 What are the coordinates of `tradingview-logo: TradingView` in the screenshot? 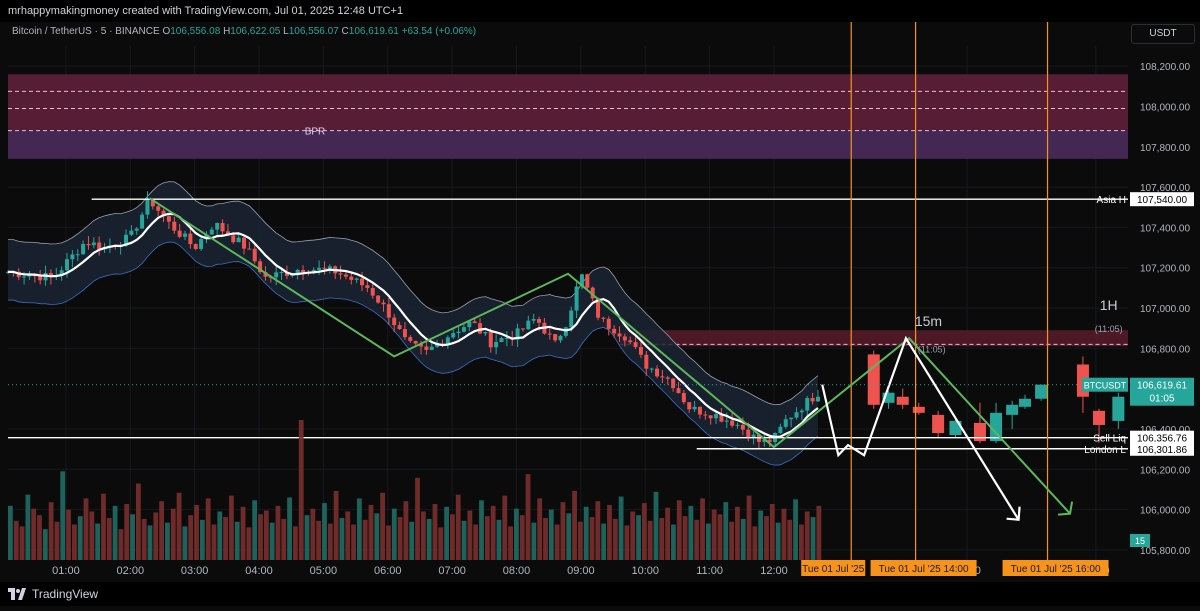 It's located at (53, 594).